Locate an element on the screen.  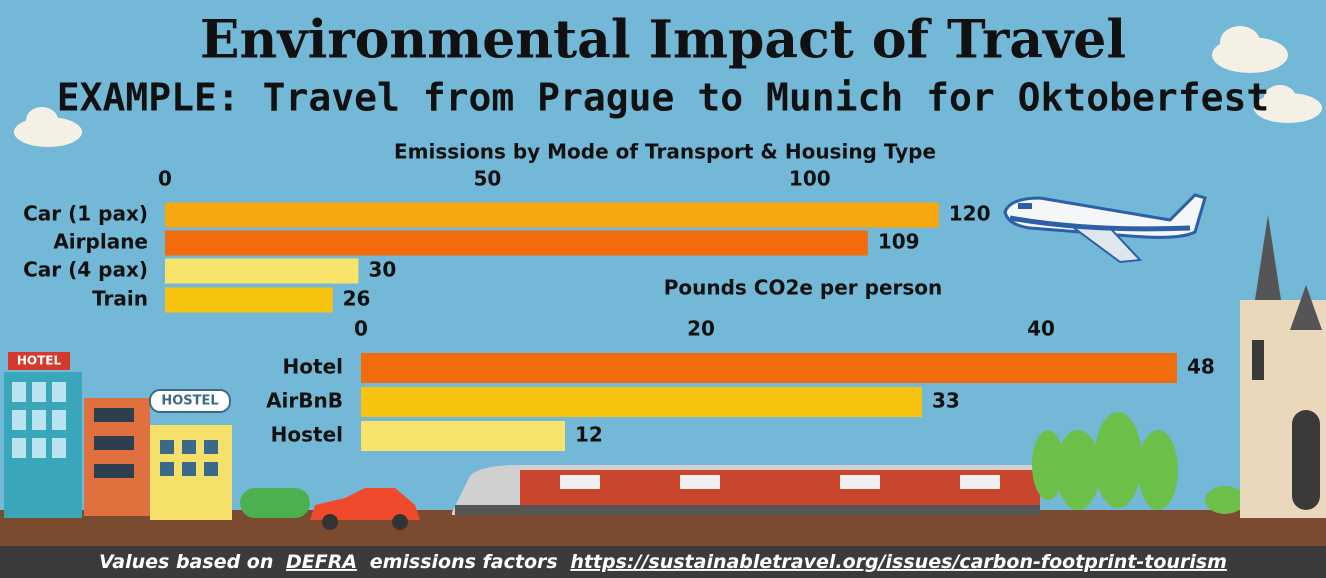
y-tick-label: Hostel is located at coordinates (307, 435).